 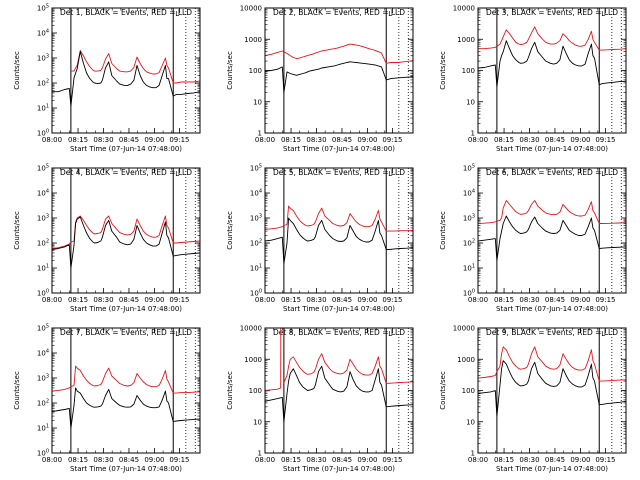 What do you see at coordinates (17, 230) in the screenshot?
I see `y-axis-label: Counts/sec` at bounding box center [17, 230].